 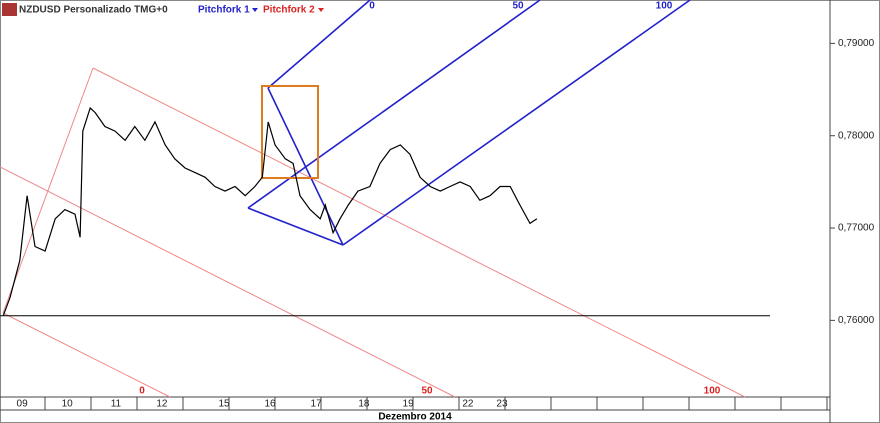 I want to click on x-axis-title: Dezembro 2014, so click(x=415, y=417).